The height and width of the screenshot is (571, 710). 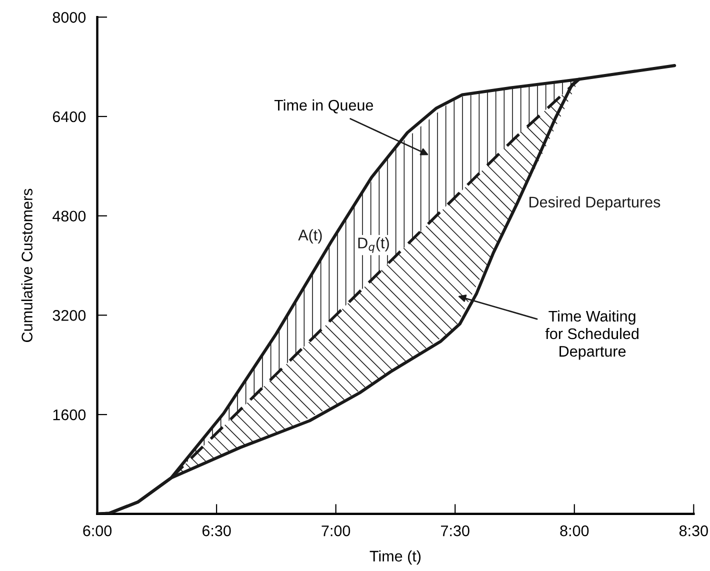 I want to click on annotation: Time in Queue, so click(x=324, y=106).